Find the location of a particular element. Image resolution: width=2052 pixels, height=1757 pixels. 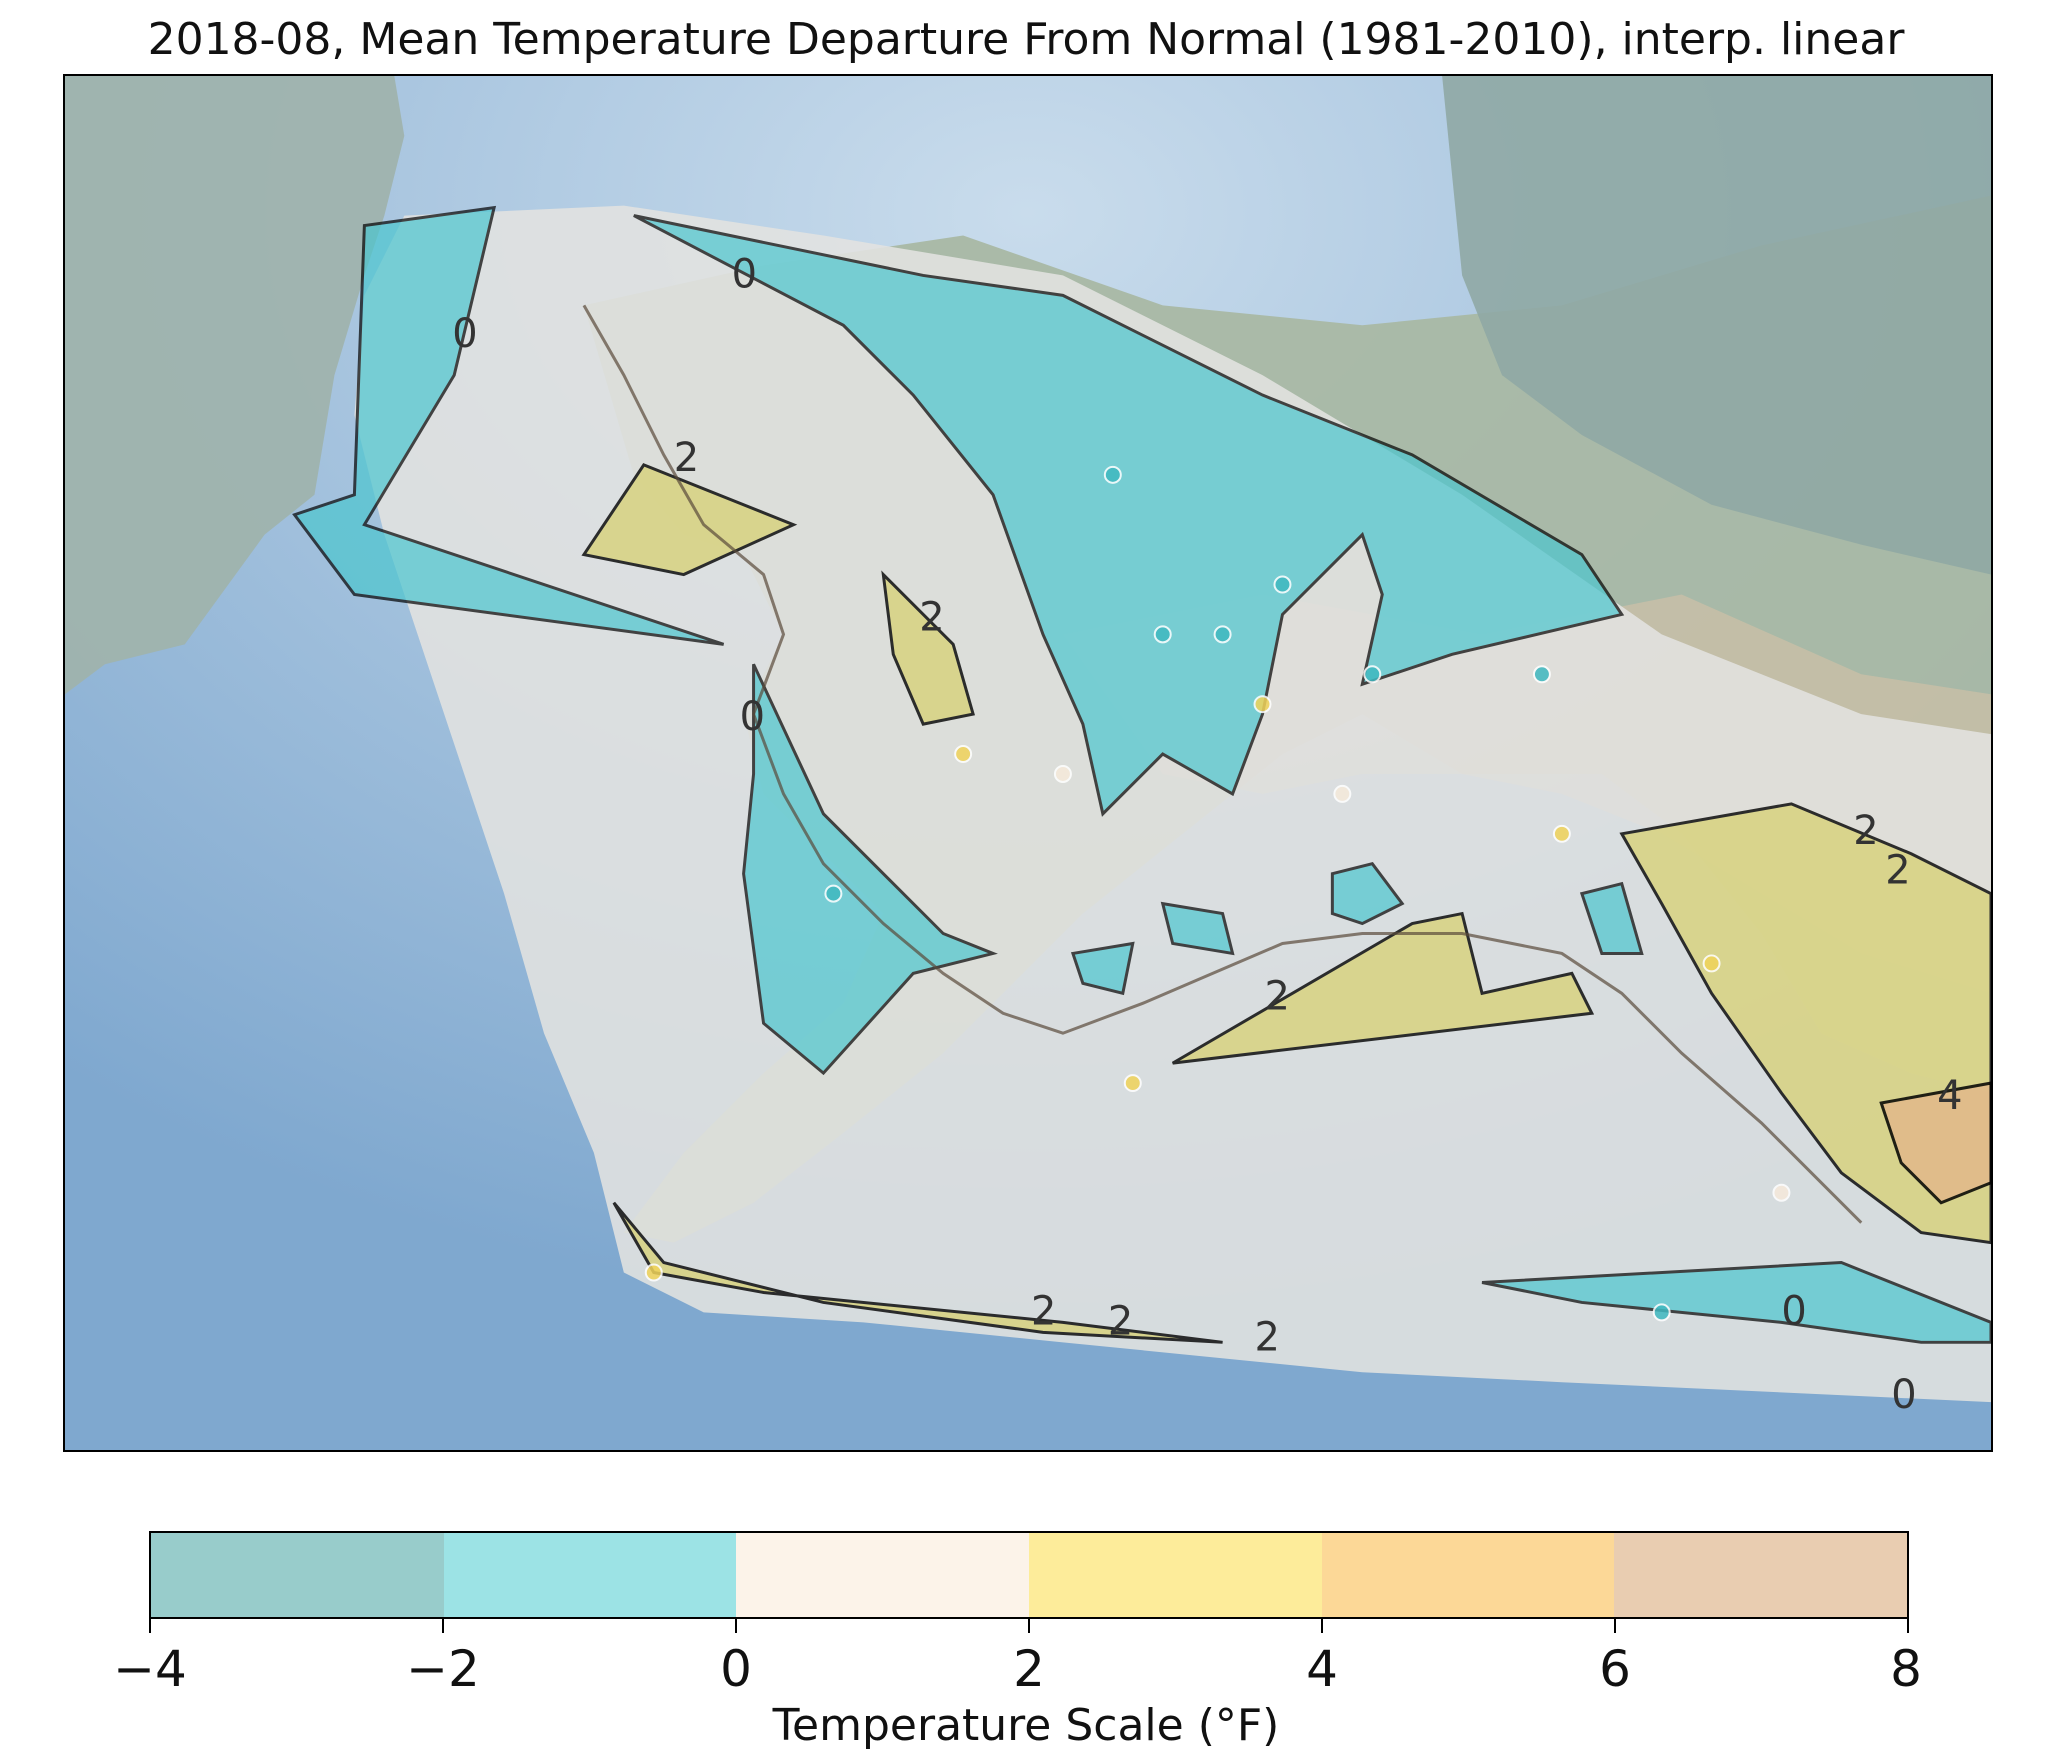

colorbar-tick-label: 8 is located at coordinates (1906, 1669).